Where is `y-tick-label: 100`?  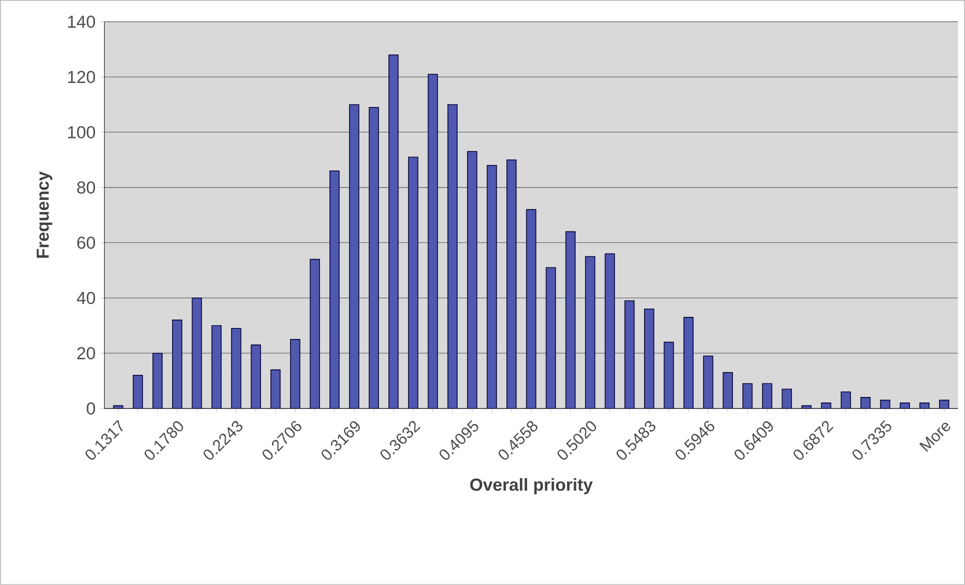 y-tick-label: 100 is located at coordinates (82, 132).